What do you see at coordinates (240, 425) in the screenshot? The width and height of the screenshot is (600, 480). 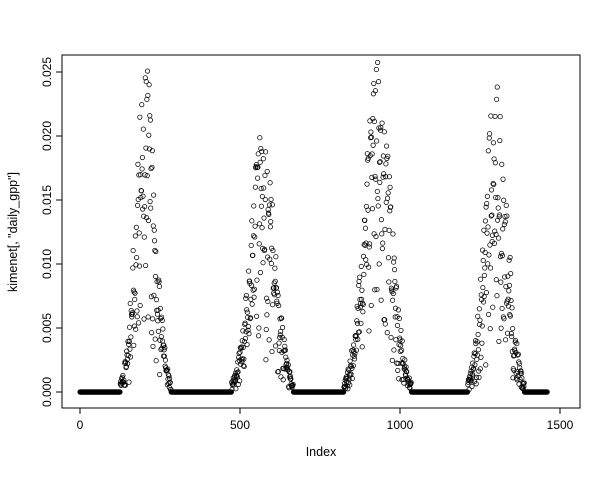 I see `x-tick-label: 500` at bounding box center [240, 425].